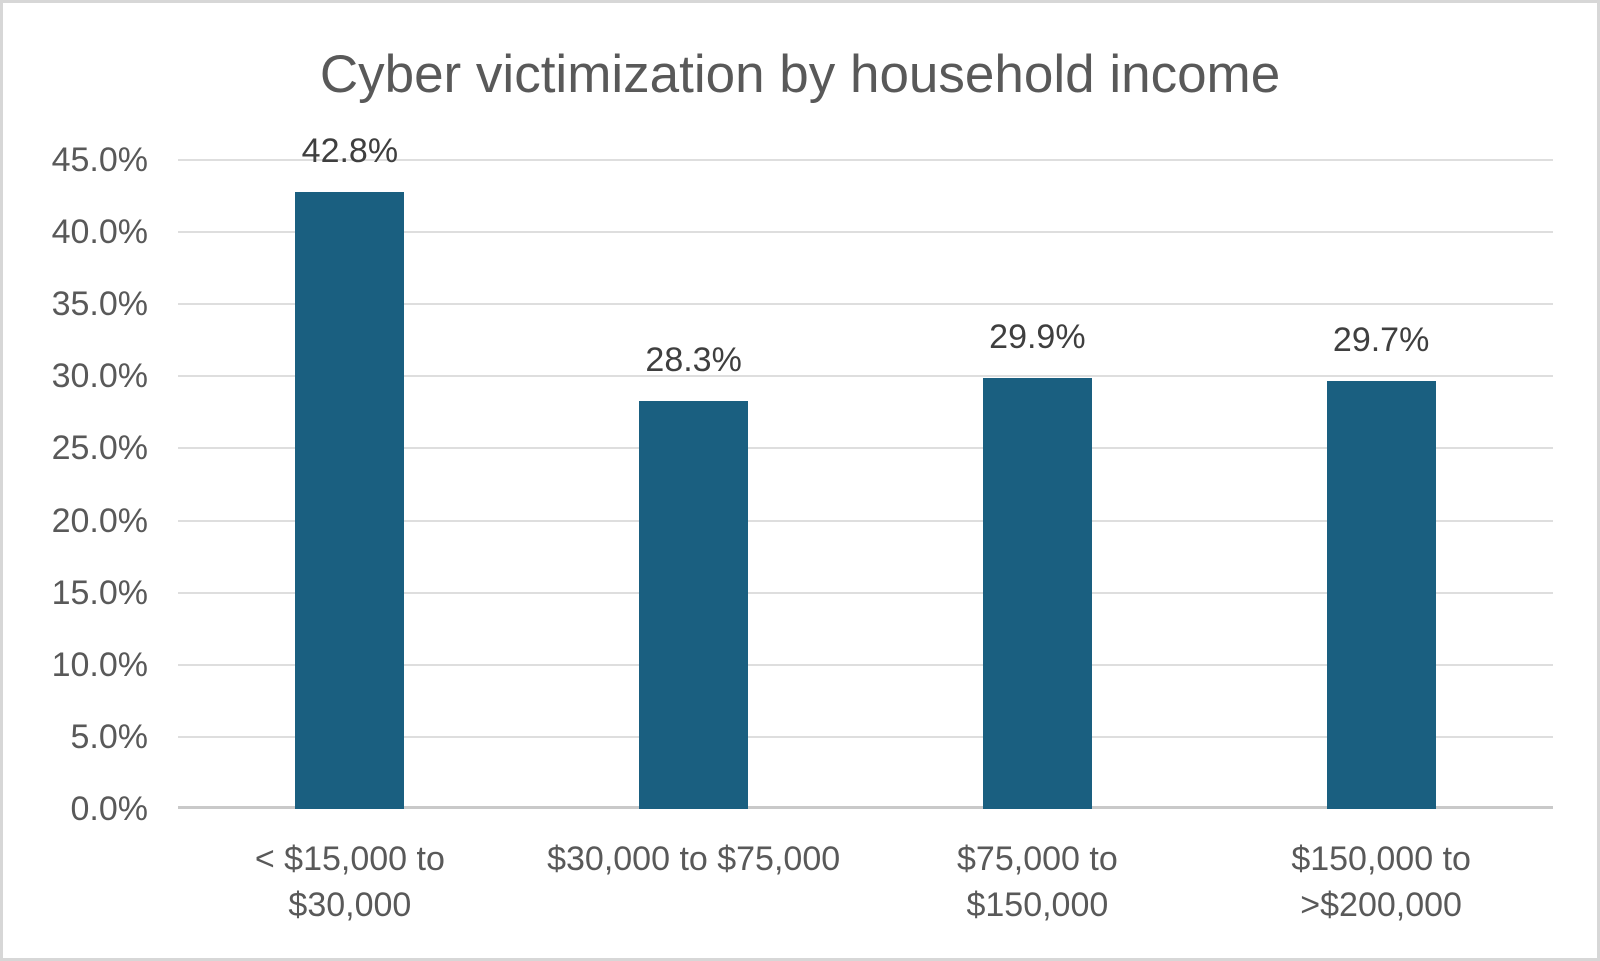 Image resolution: width=1600 pixels, height=961 pixels. Describe the element at coordinates (1037, 905) in the screenshot. I see `x-category-label-line: $150,000` at that location.